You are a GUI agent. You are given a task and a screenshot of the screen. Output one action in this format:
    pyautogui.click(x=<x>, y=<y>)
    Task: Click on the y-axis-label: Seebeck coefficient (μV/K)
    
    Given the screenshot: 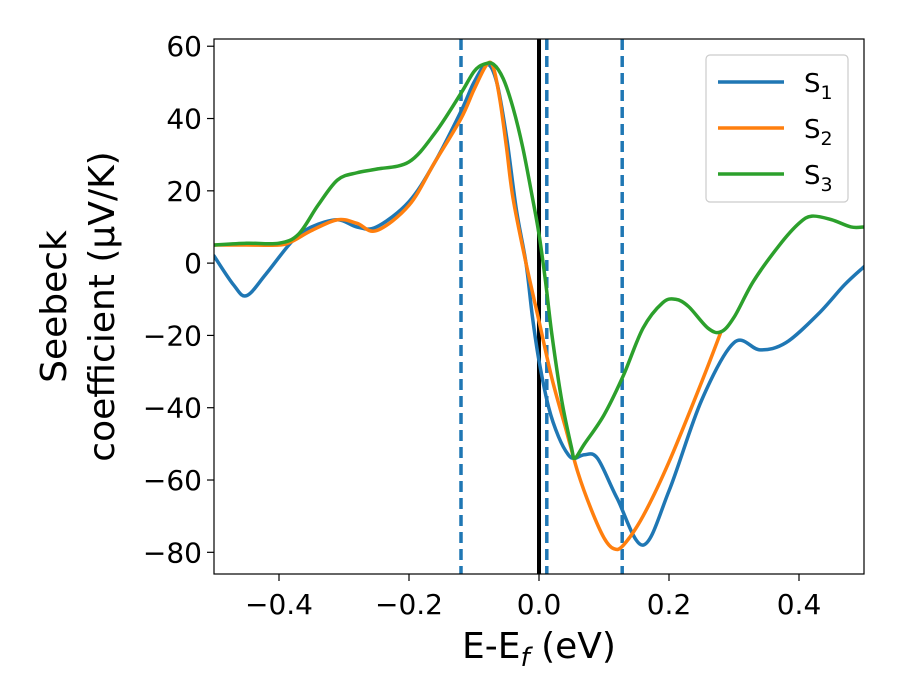 What is the action you would take?
    pyautogui.click(x=78, y=306)
    